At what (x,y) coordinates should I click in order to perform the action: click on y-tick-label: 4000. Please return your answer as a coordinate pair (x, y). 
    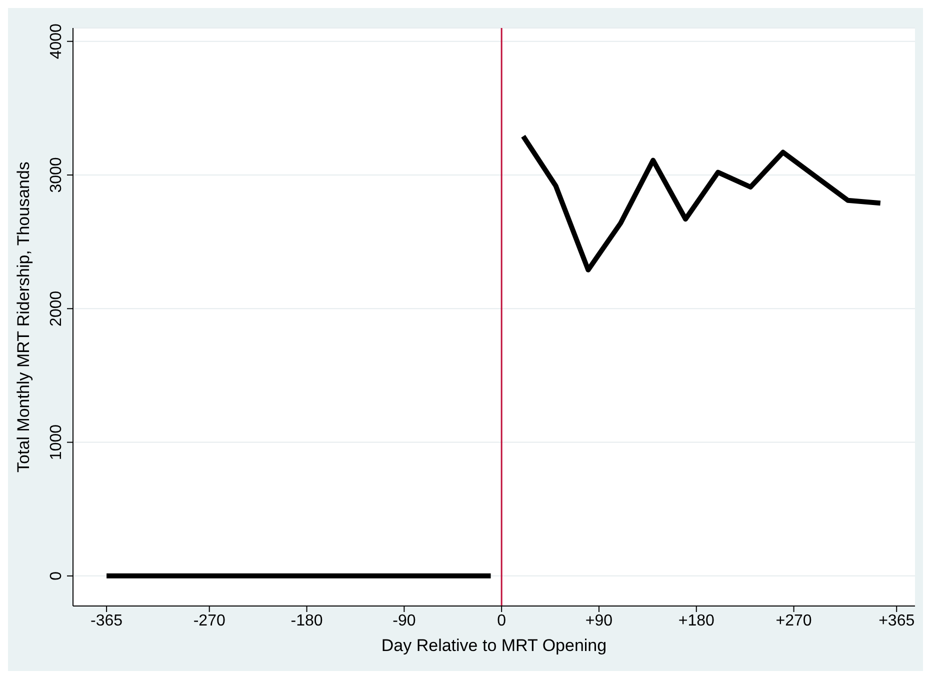
    Looking at the image, I should click on (56, 41).